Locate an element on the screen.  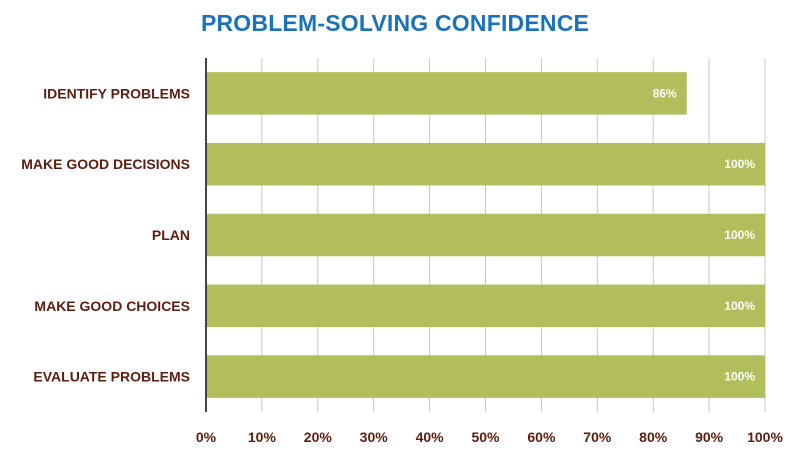
x-tick-label: 90% is located at coordinates (709, 437).